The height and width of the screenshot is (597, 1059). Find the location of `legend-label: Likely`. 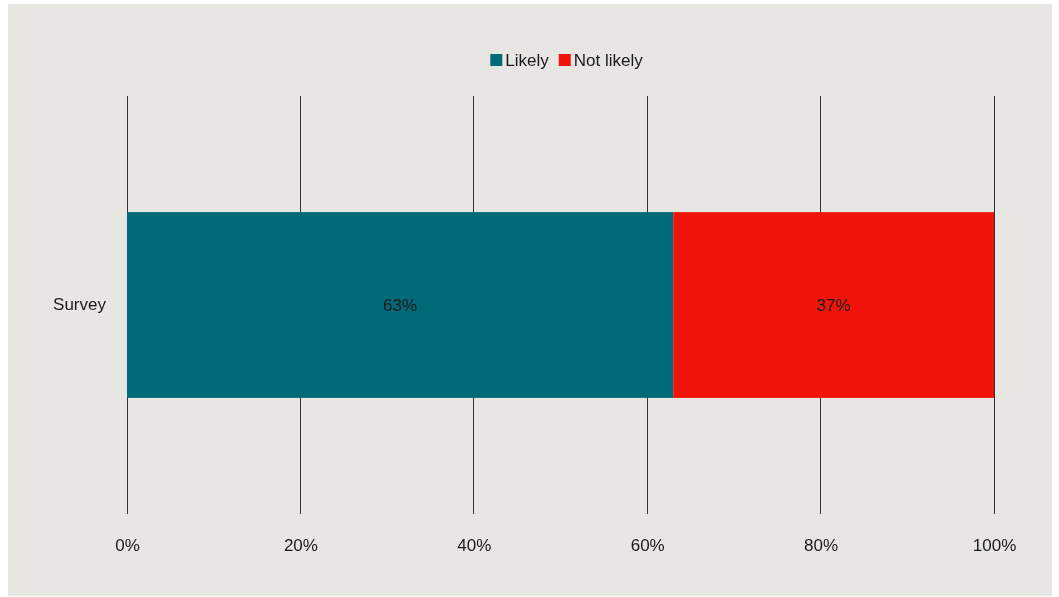

legend-label: Likely is located at coordinates (527, 60).